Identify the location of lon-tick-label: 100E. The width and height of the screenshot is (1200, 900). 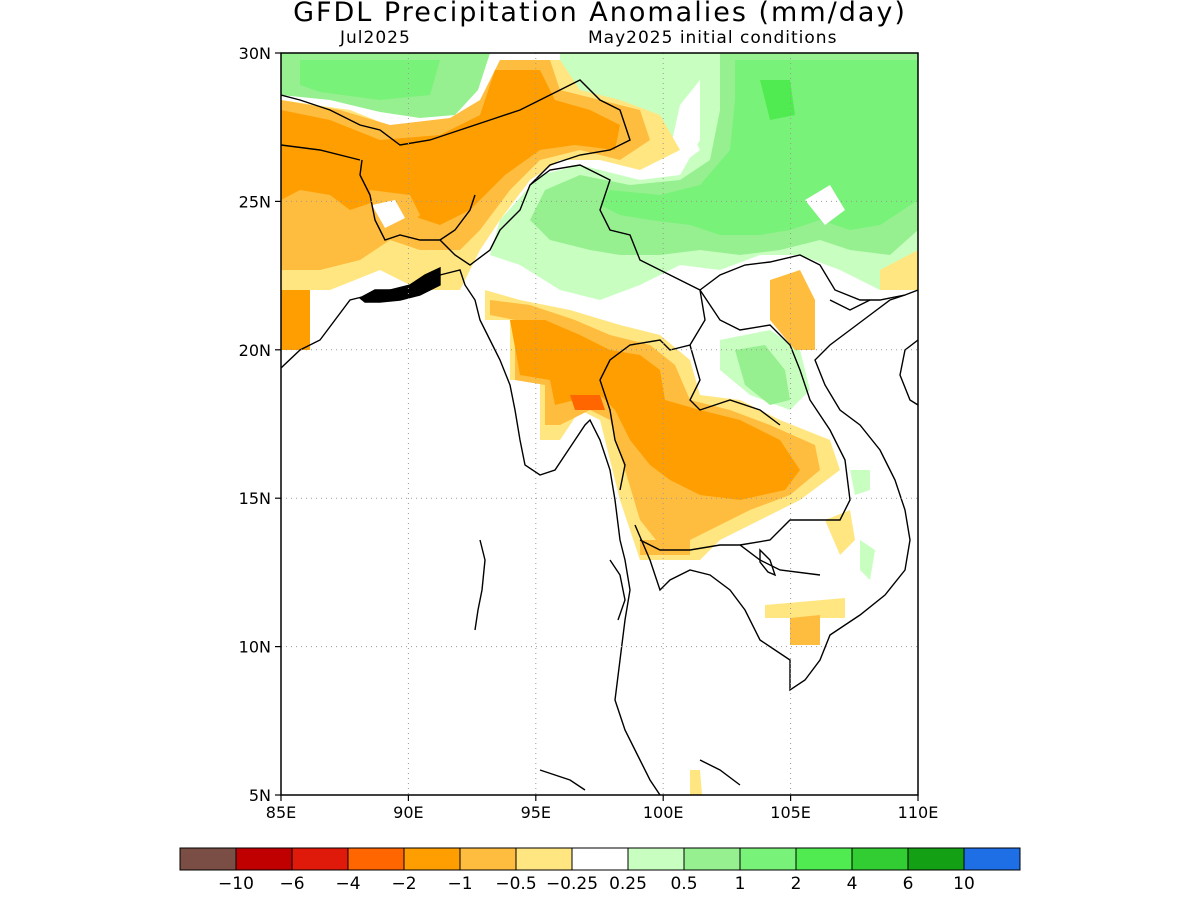
(663, 812).